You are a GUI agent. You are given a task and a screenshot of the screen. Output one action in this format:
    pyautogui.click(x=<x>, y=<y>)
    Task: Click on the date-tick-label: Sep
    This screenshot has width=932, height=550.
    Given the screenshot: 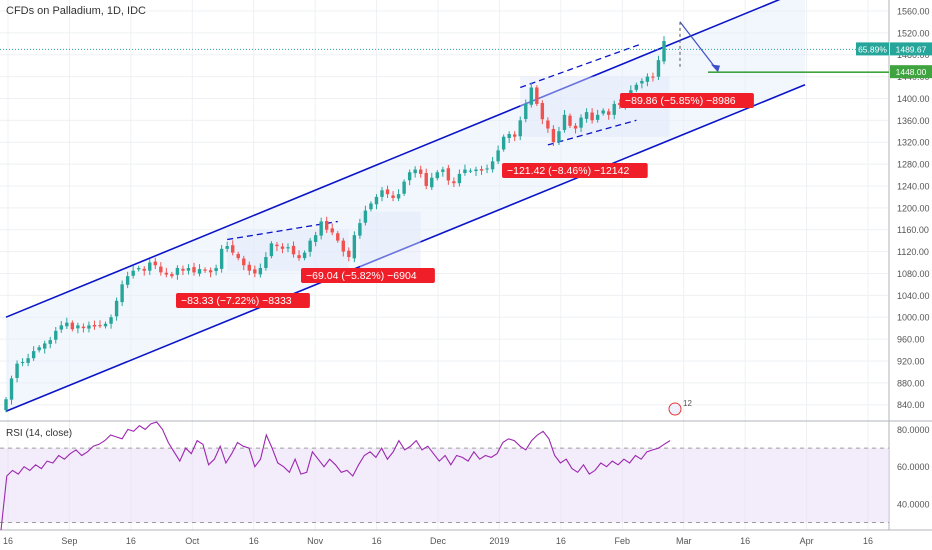 What is the action you would take?
    pyautogui.click(x=69, y=541)
    